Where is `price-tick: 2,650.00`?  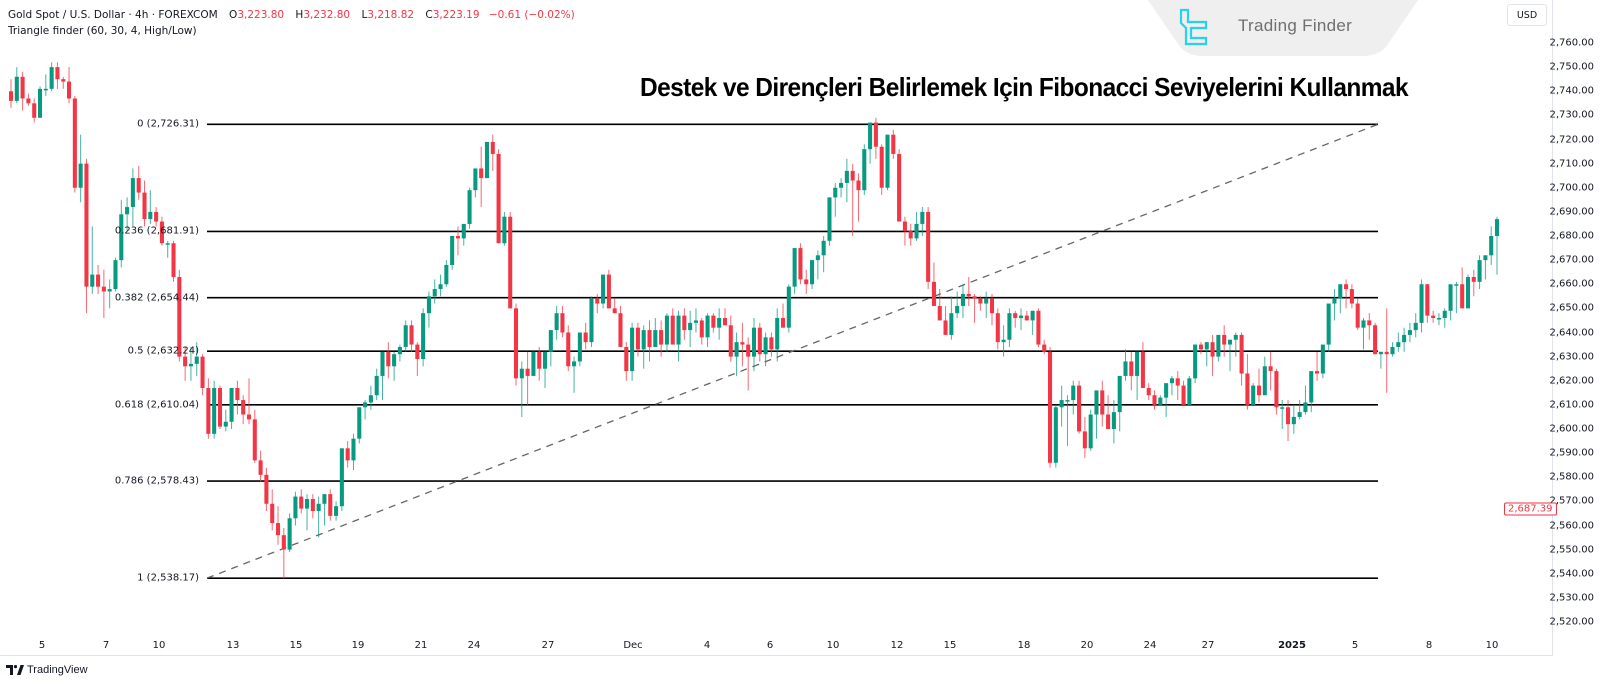
price-tick: 2,650.00 is located at coordinates (1571, 308).